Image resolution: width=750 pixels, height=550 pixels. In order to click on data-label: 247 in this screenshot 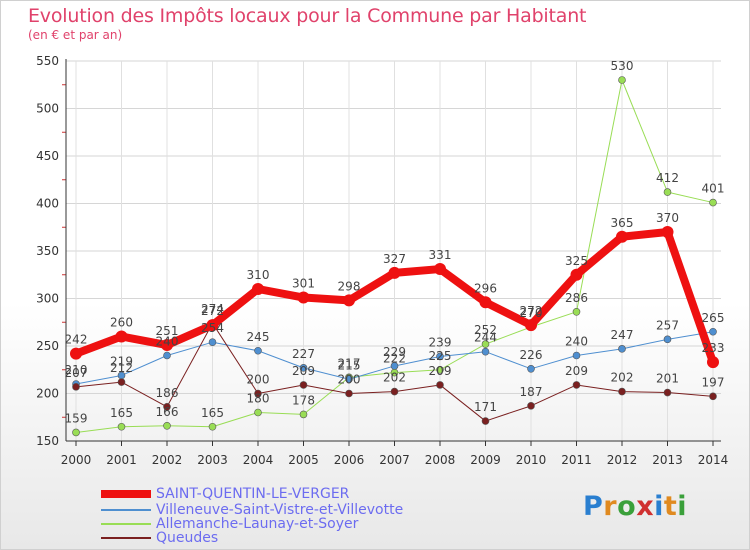, I will do `click(622, 335)`.